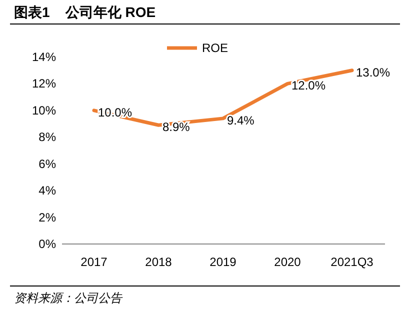  Describe the element at coordinates (176, 127) in the screenshot. I see `text: 8.9%` at that location.